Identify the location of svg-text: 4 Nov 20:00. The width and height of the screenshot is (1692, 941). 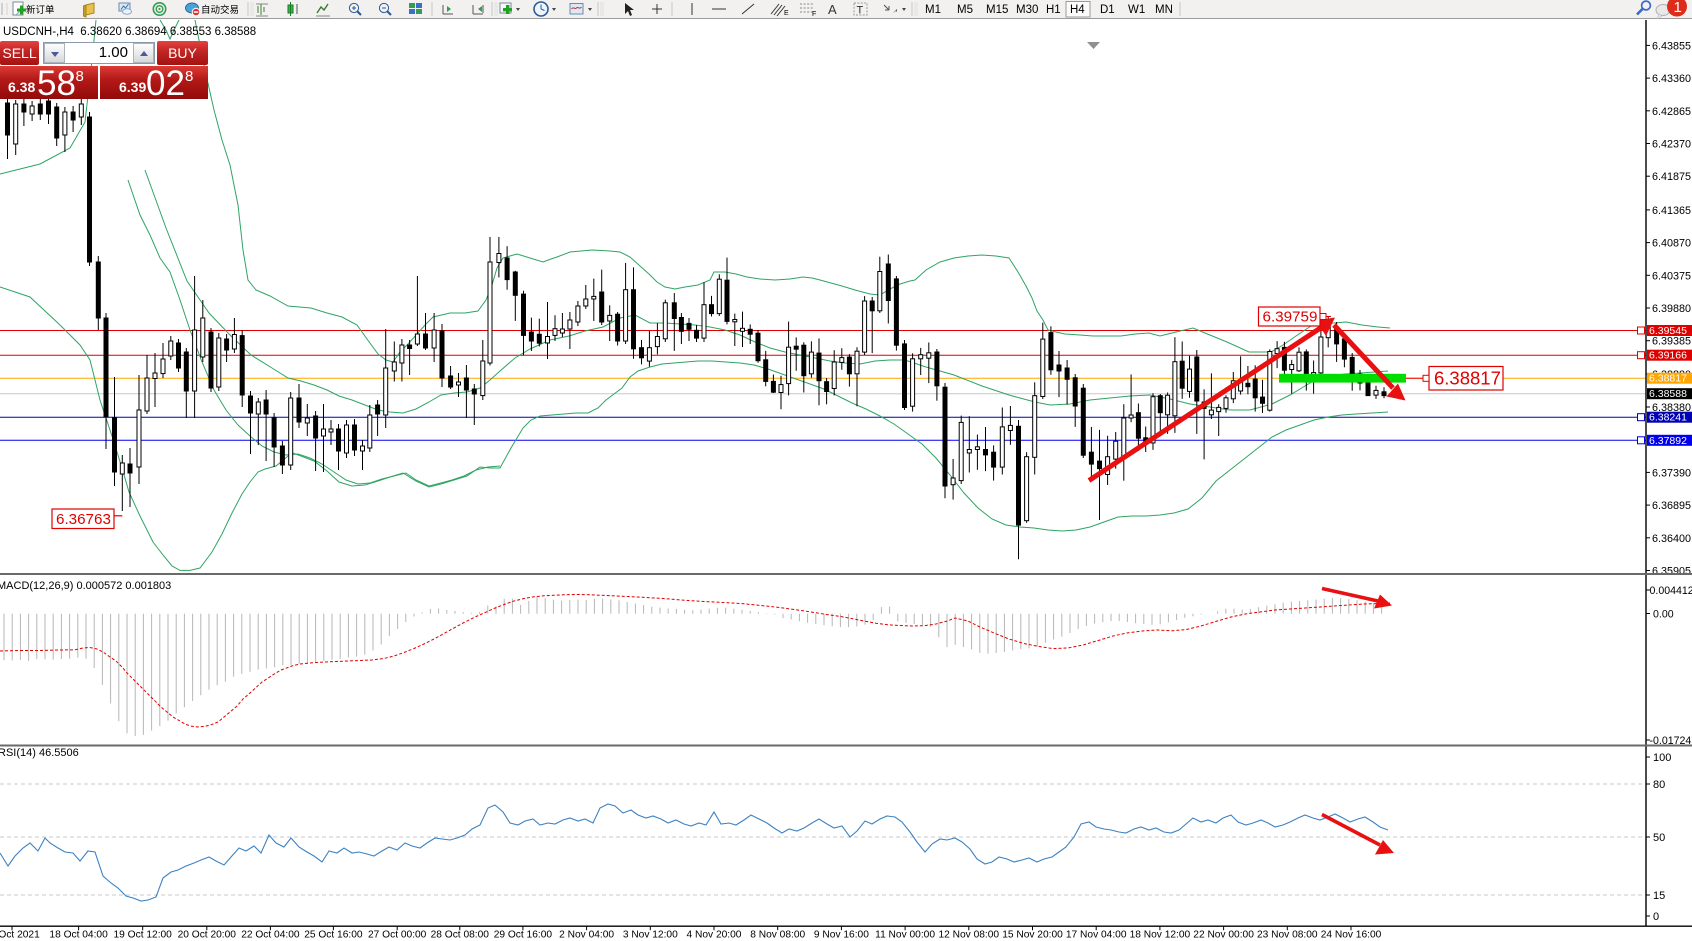
(714, 935).